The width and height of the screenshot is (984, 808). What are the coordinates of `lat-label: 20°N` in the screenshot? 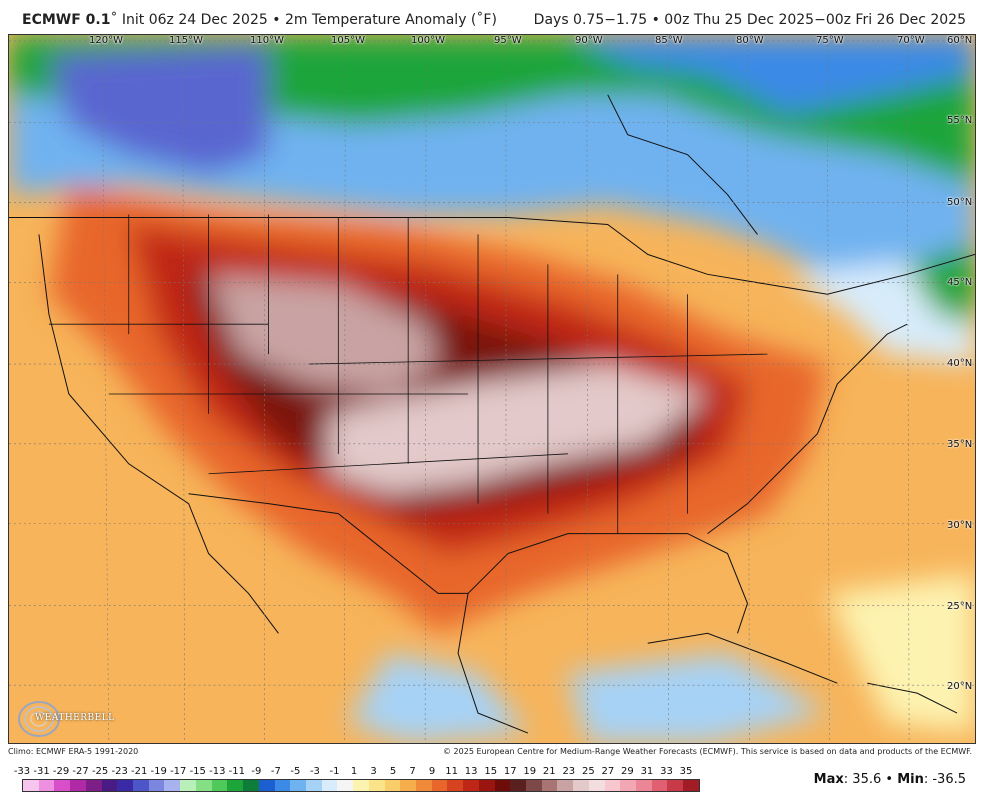 It's located at (960, 686).